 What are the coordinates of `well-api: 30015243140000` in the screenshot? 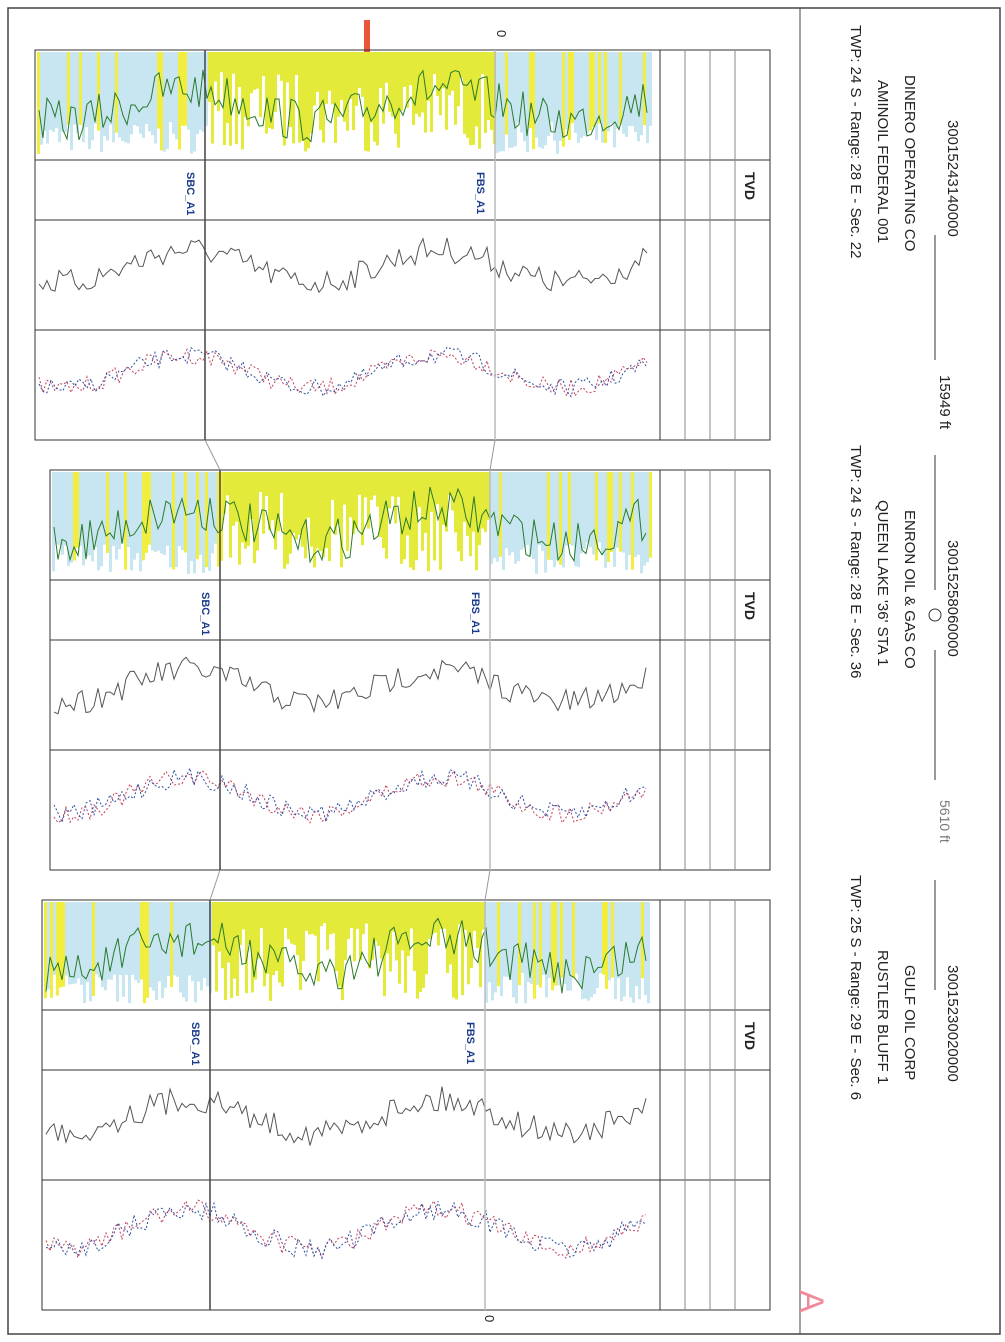 It's located at (952, 178).